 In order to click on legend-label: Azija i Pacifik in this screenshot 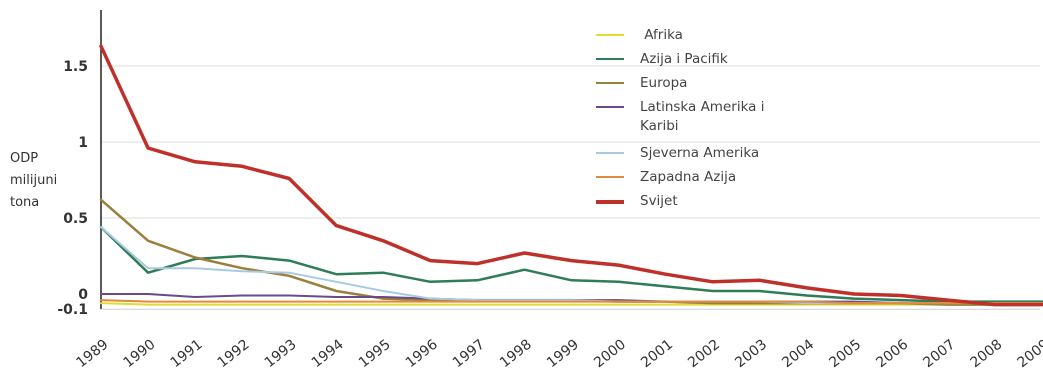, I will do `click(684, 59)`.